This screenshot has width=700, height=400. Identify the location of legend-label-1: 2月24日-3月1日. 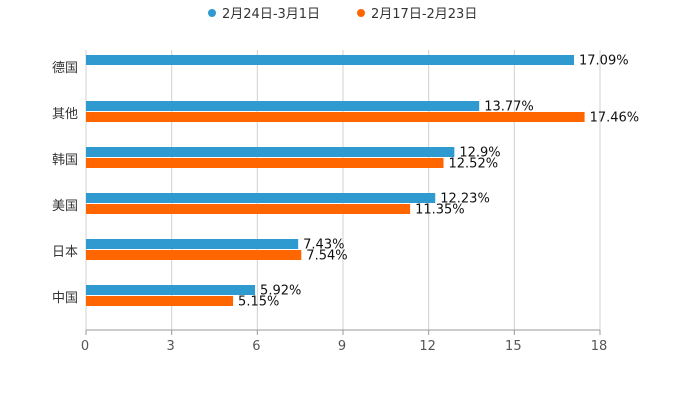
(271, 14).